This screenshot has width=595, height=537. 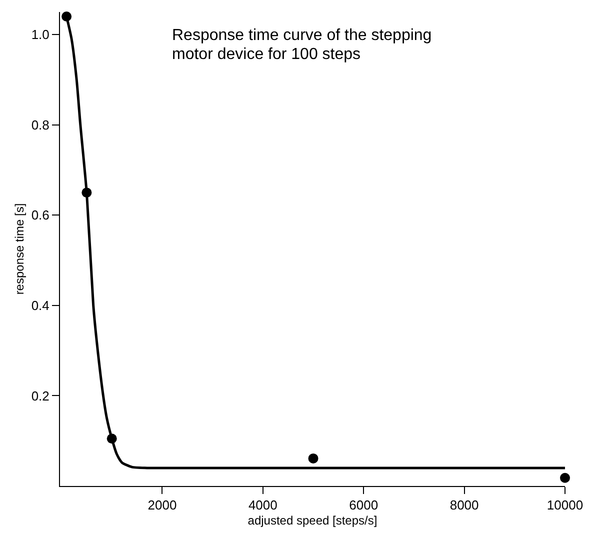 What do you see at coordinates (19, 249) in the screenshot?
I see `y-axis-title: response time [s]` at bounding box center [19, 249].